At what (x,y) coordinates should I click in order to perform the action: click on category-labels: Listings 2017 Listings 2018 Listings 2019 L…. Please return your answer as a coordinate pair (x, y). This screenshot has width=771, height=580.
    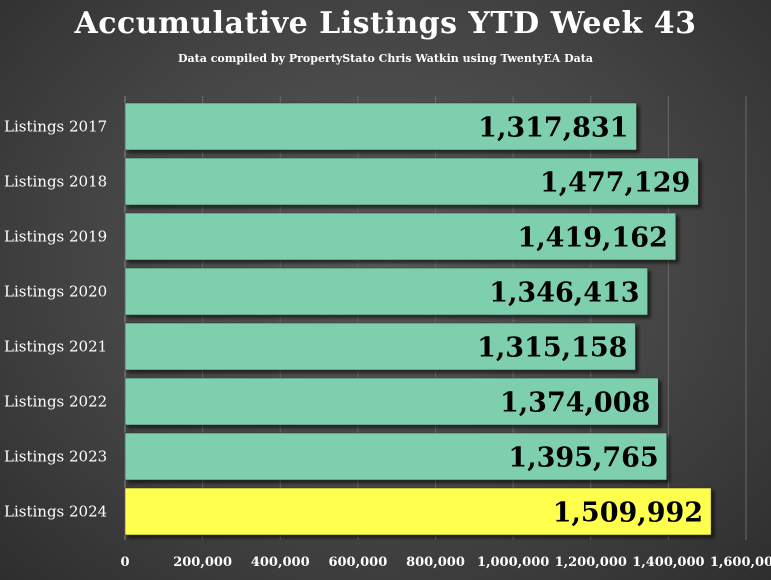
    Looking at the image, I should click on (55, 319).